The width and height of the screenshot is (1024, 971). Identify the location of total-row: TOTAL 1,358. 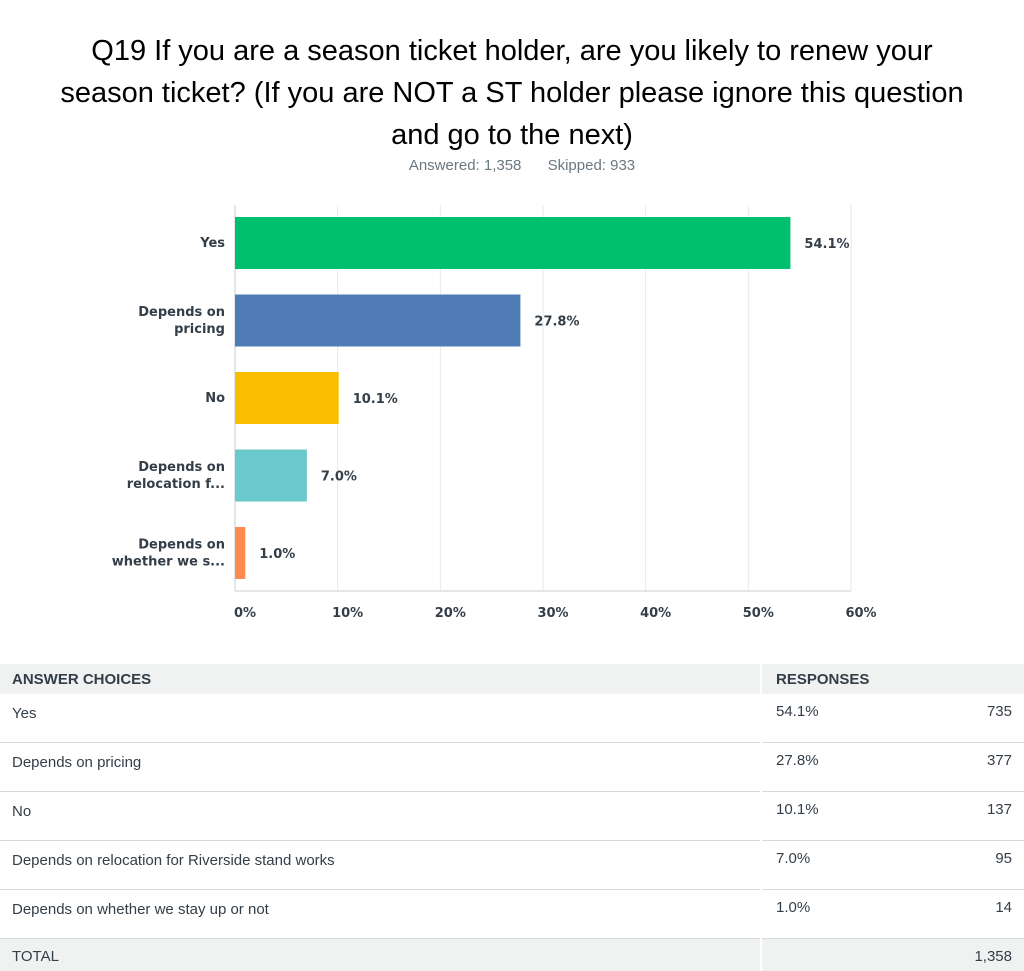
(512, 955).